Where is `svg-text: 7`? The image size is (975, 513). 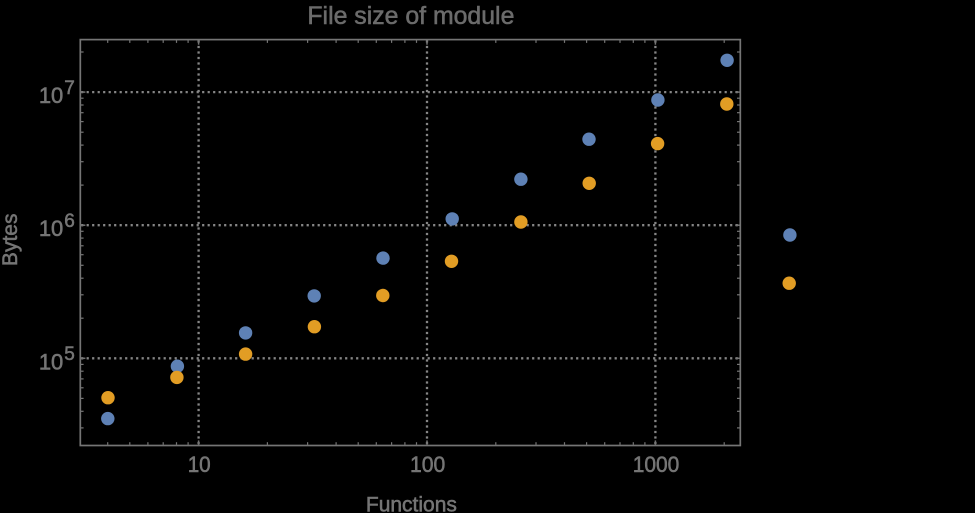
svg-text: 7 is located at coordinates (69, 88).